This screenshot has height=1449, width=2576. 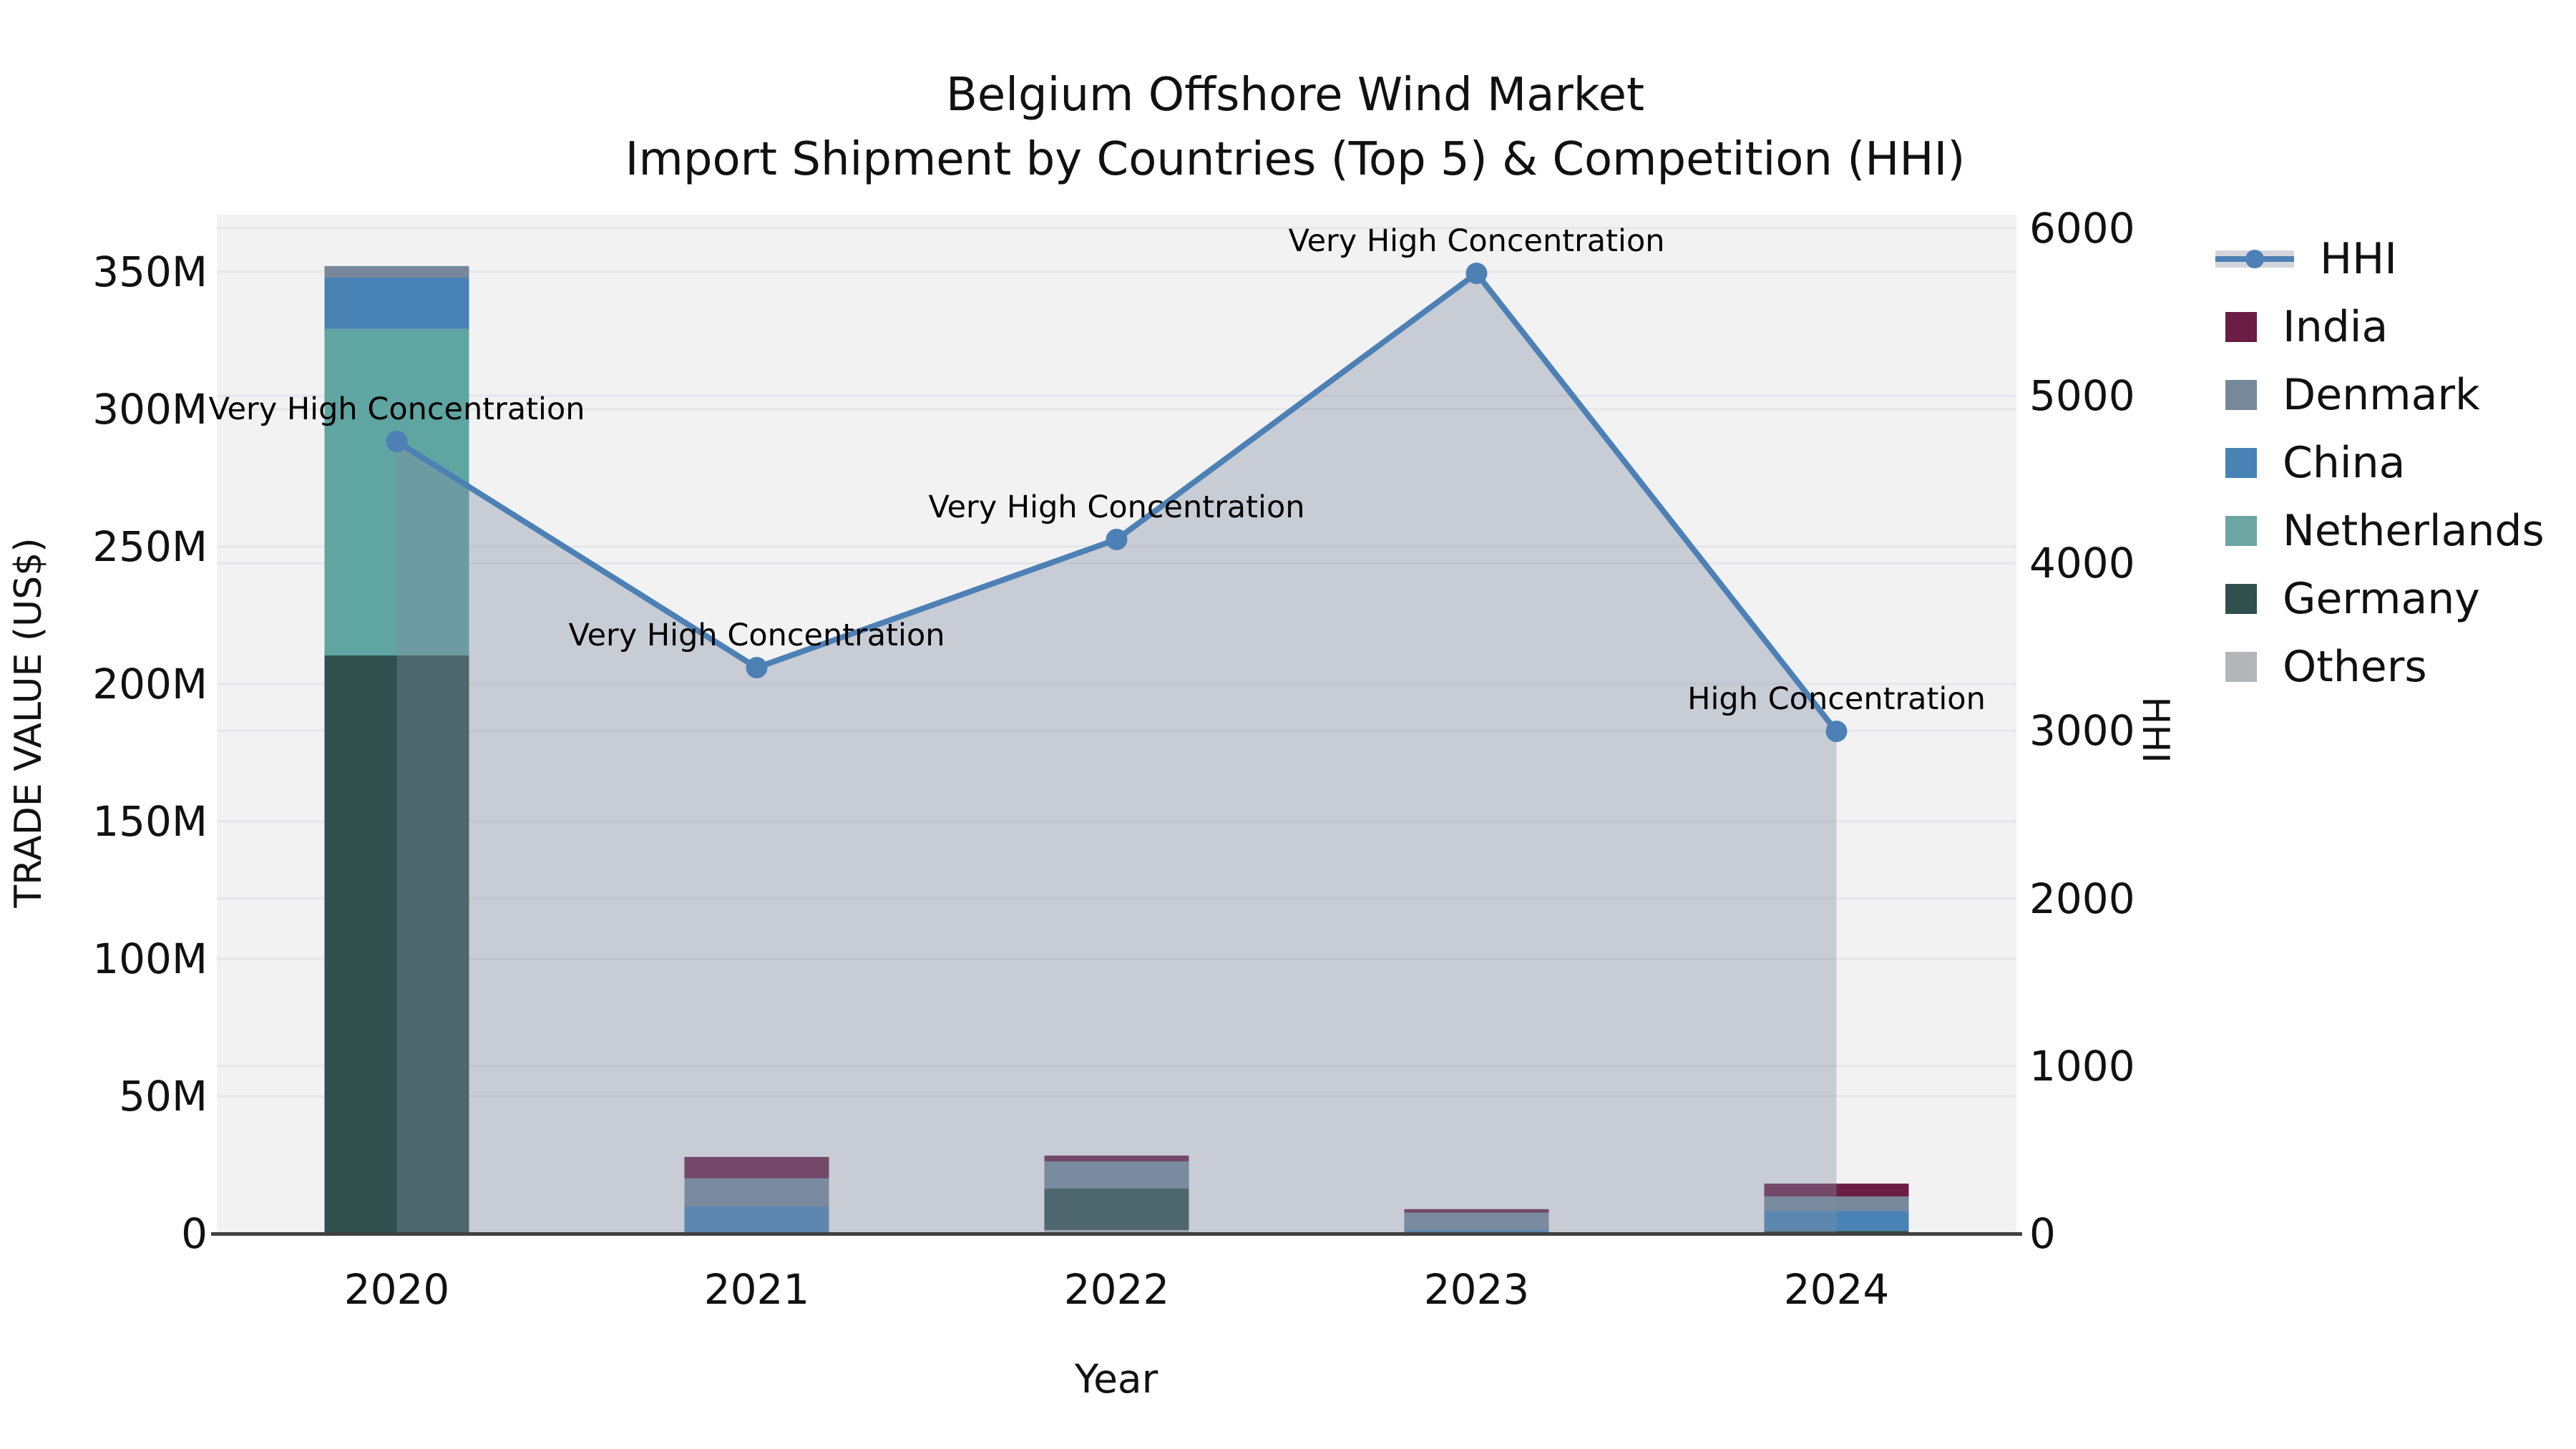 I want to click on x-tick-2024: 2024, so click(x=1836, y=1289).